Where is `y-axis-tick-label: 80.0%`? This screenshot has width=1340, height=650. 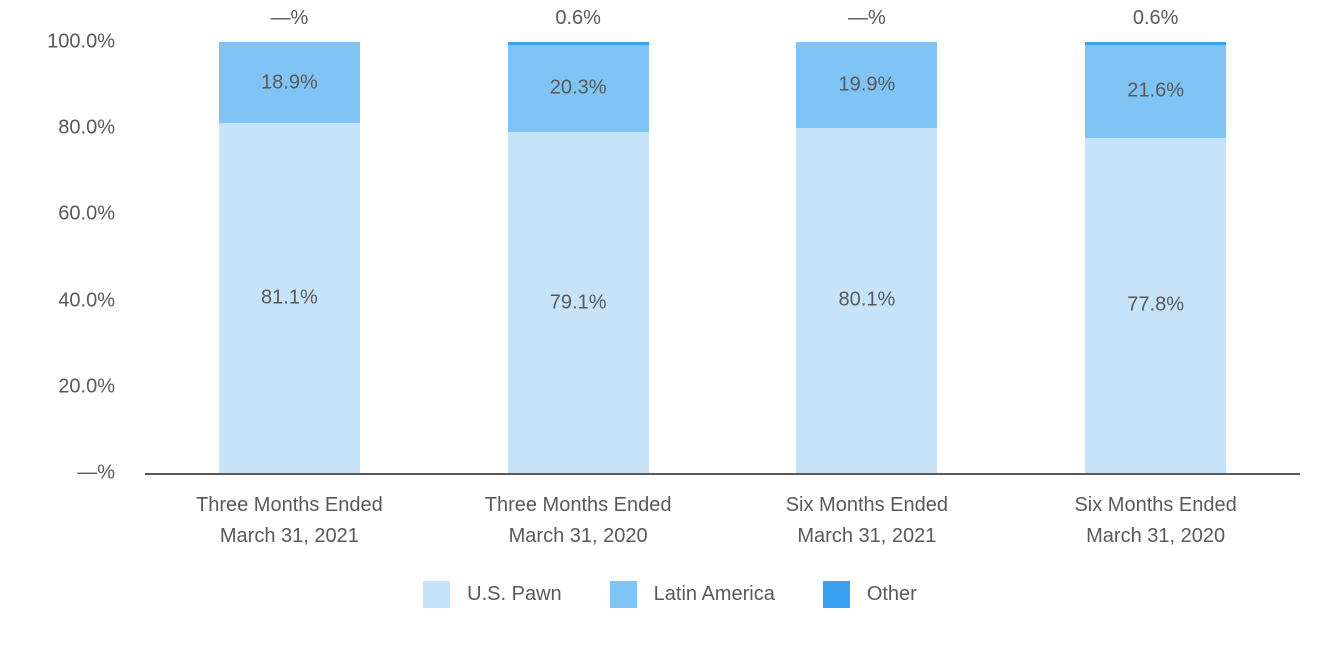
y-axis-tick-label: 80.0% is located at coordinates (86, 127).